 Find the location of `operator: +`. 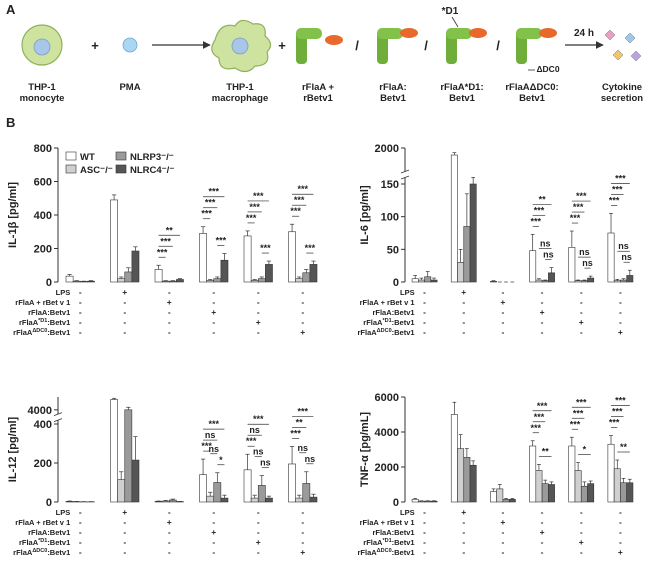

operator: + is located at coordinates (282, 45).